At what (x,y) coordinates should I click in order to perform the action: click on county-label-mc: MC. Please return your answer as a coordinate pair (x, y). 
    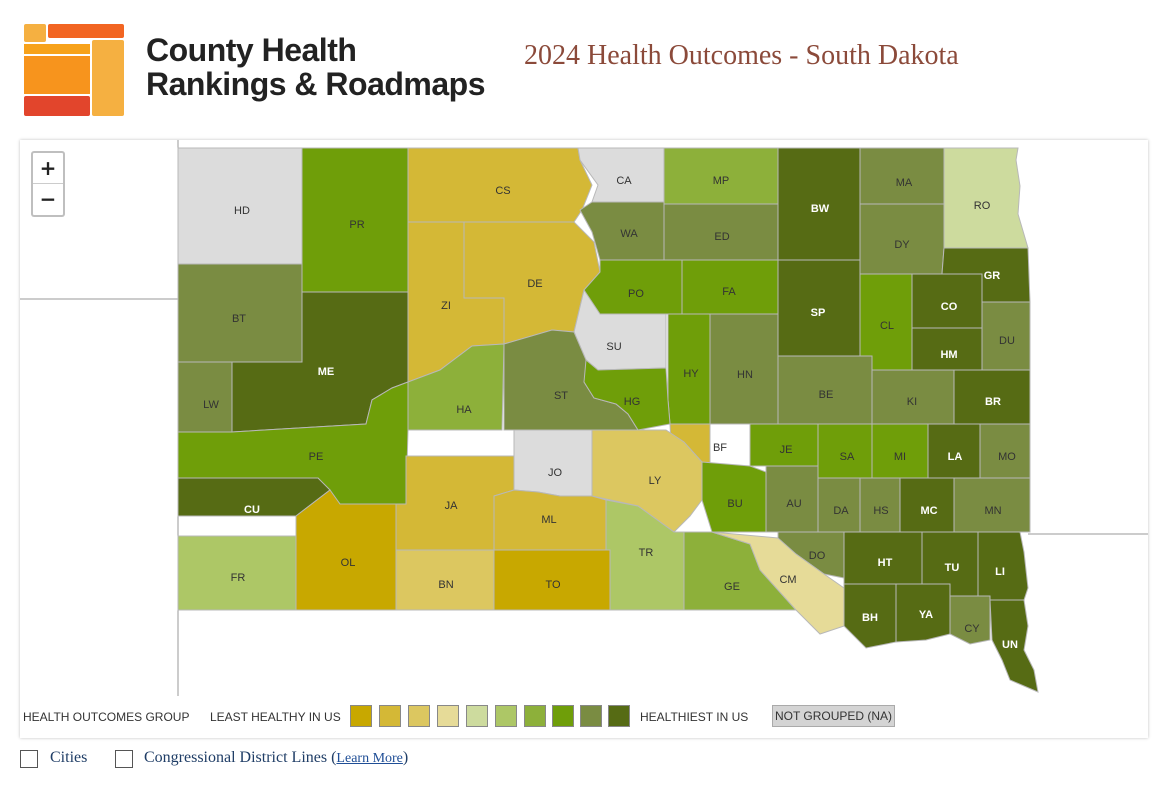
    Looking at the image, I should click on (928, 511).